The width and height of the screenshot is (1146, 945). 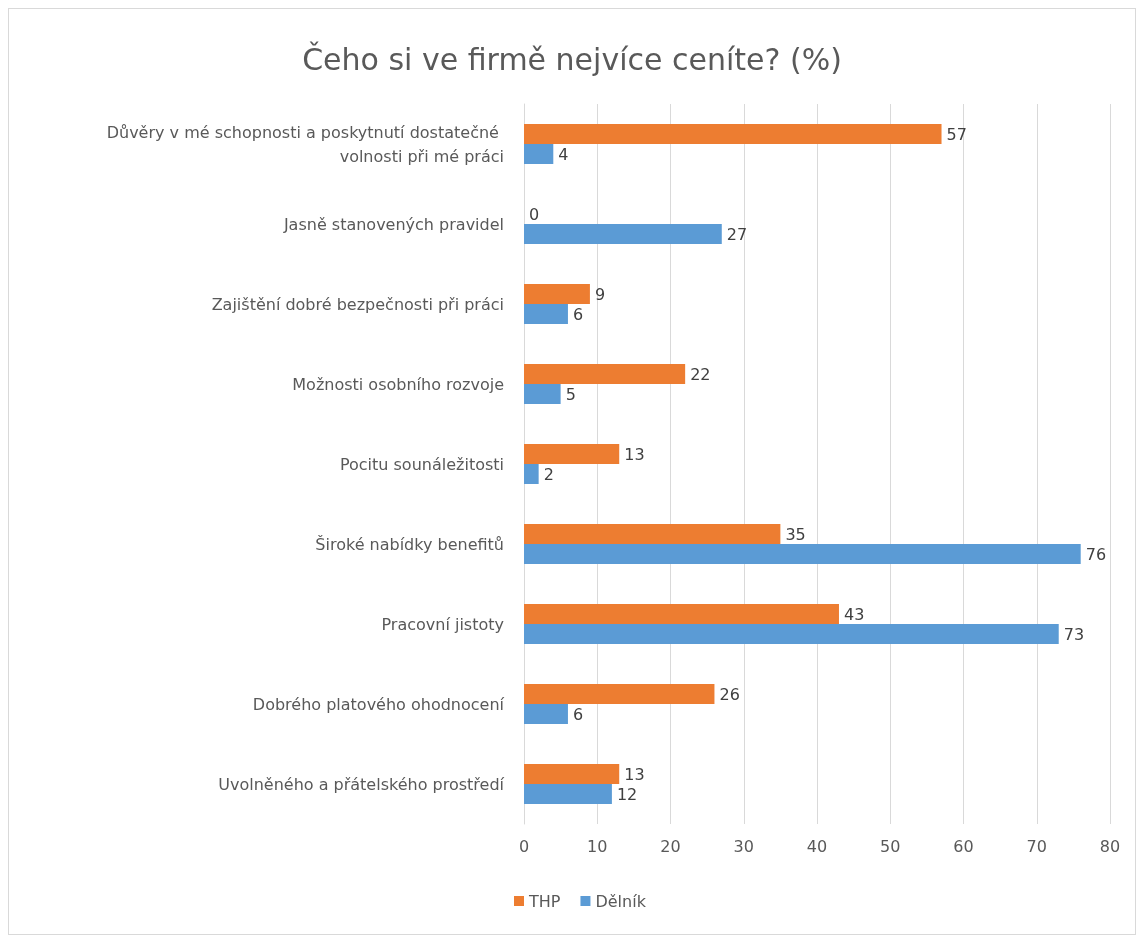 What do you see at coordinates (572, 58) in the screenshot?
I see `chart-title: Čeho si ve firmě nejvíce ceníte? (%)` at bounding box center [572, 58].